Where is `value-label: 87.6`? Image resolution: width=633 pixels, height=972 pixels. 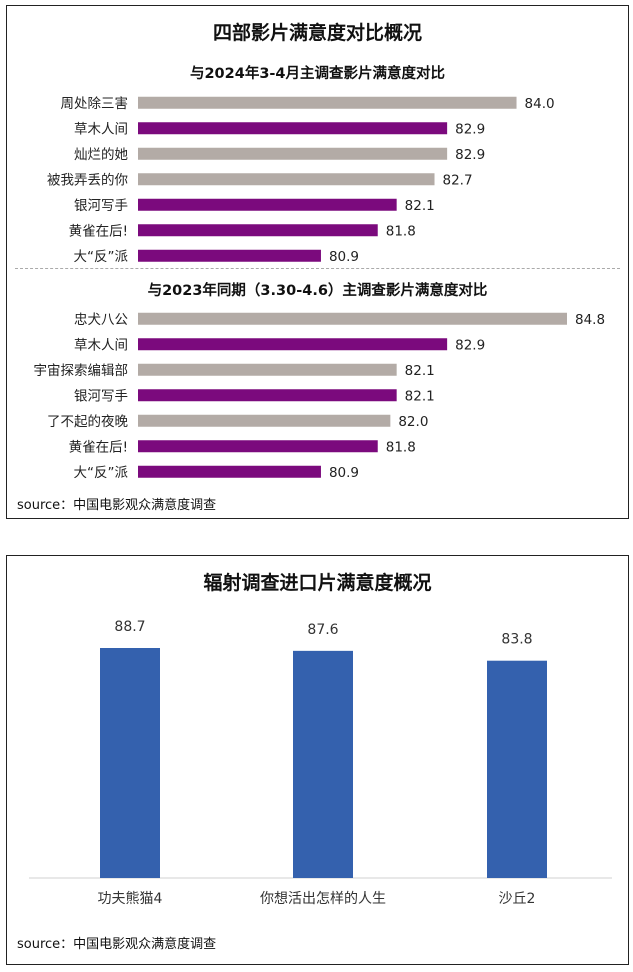
value-label: 87.6 is located at coordinates (322, 630).